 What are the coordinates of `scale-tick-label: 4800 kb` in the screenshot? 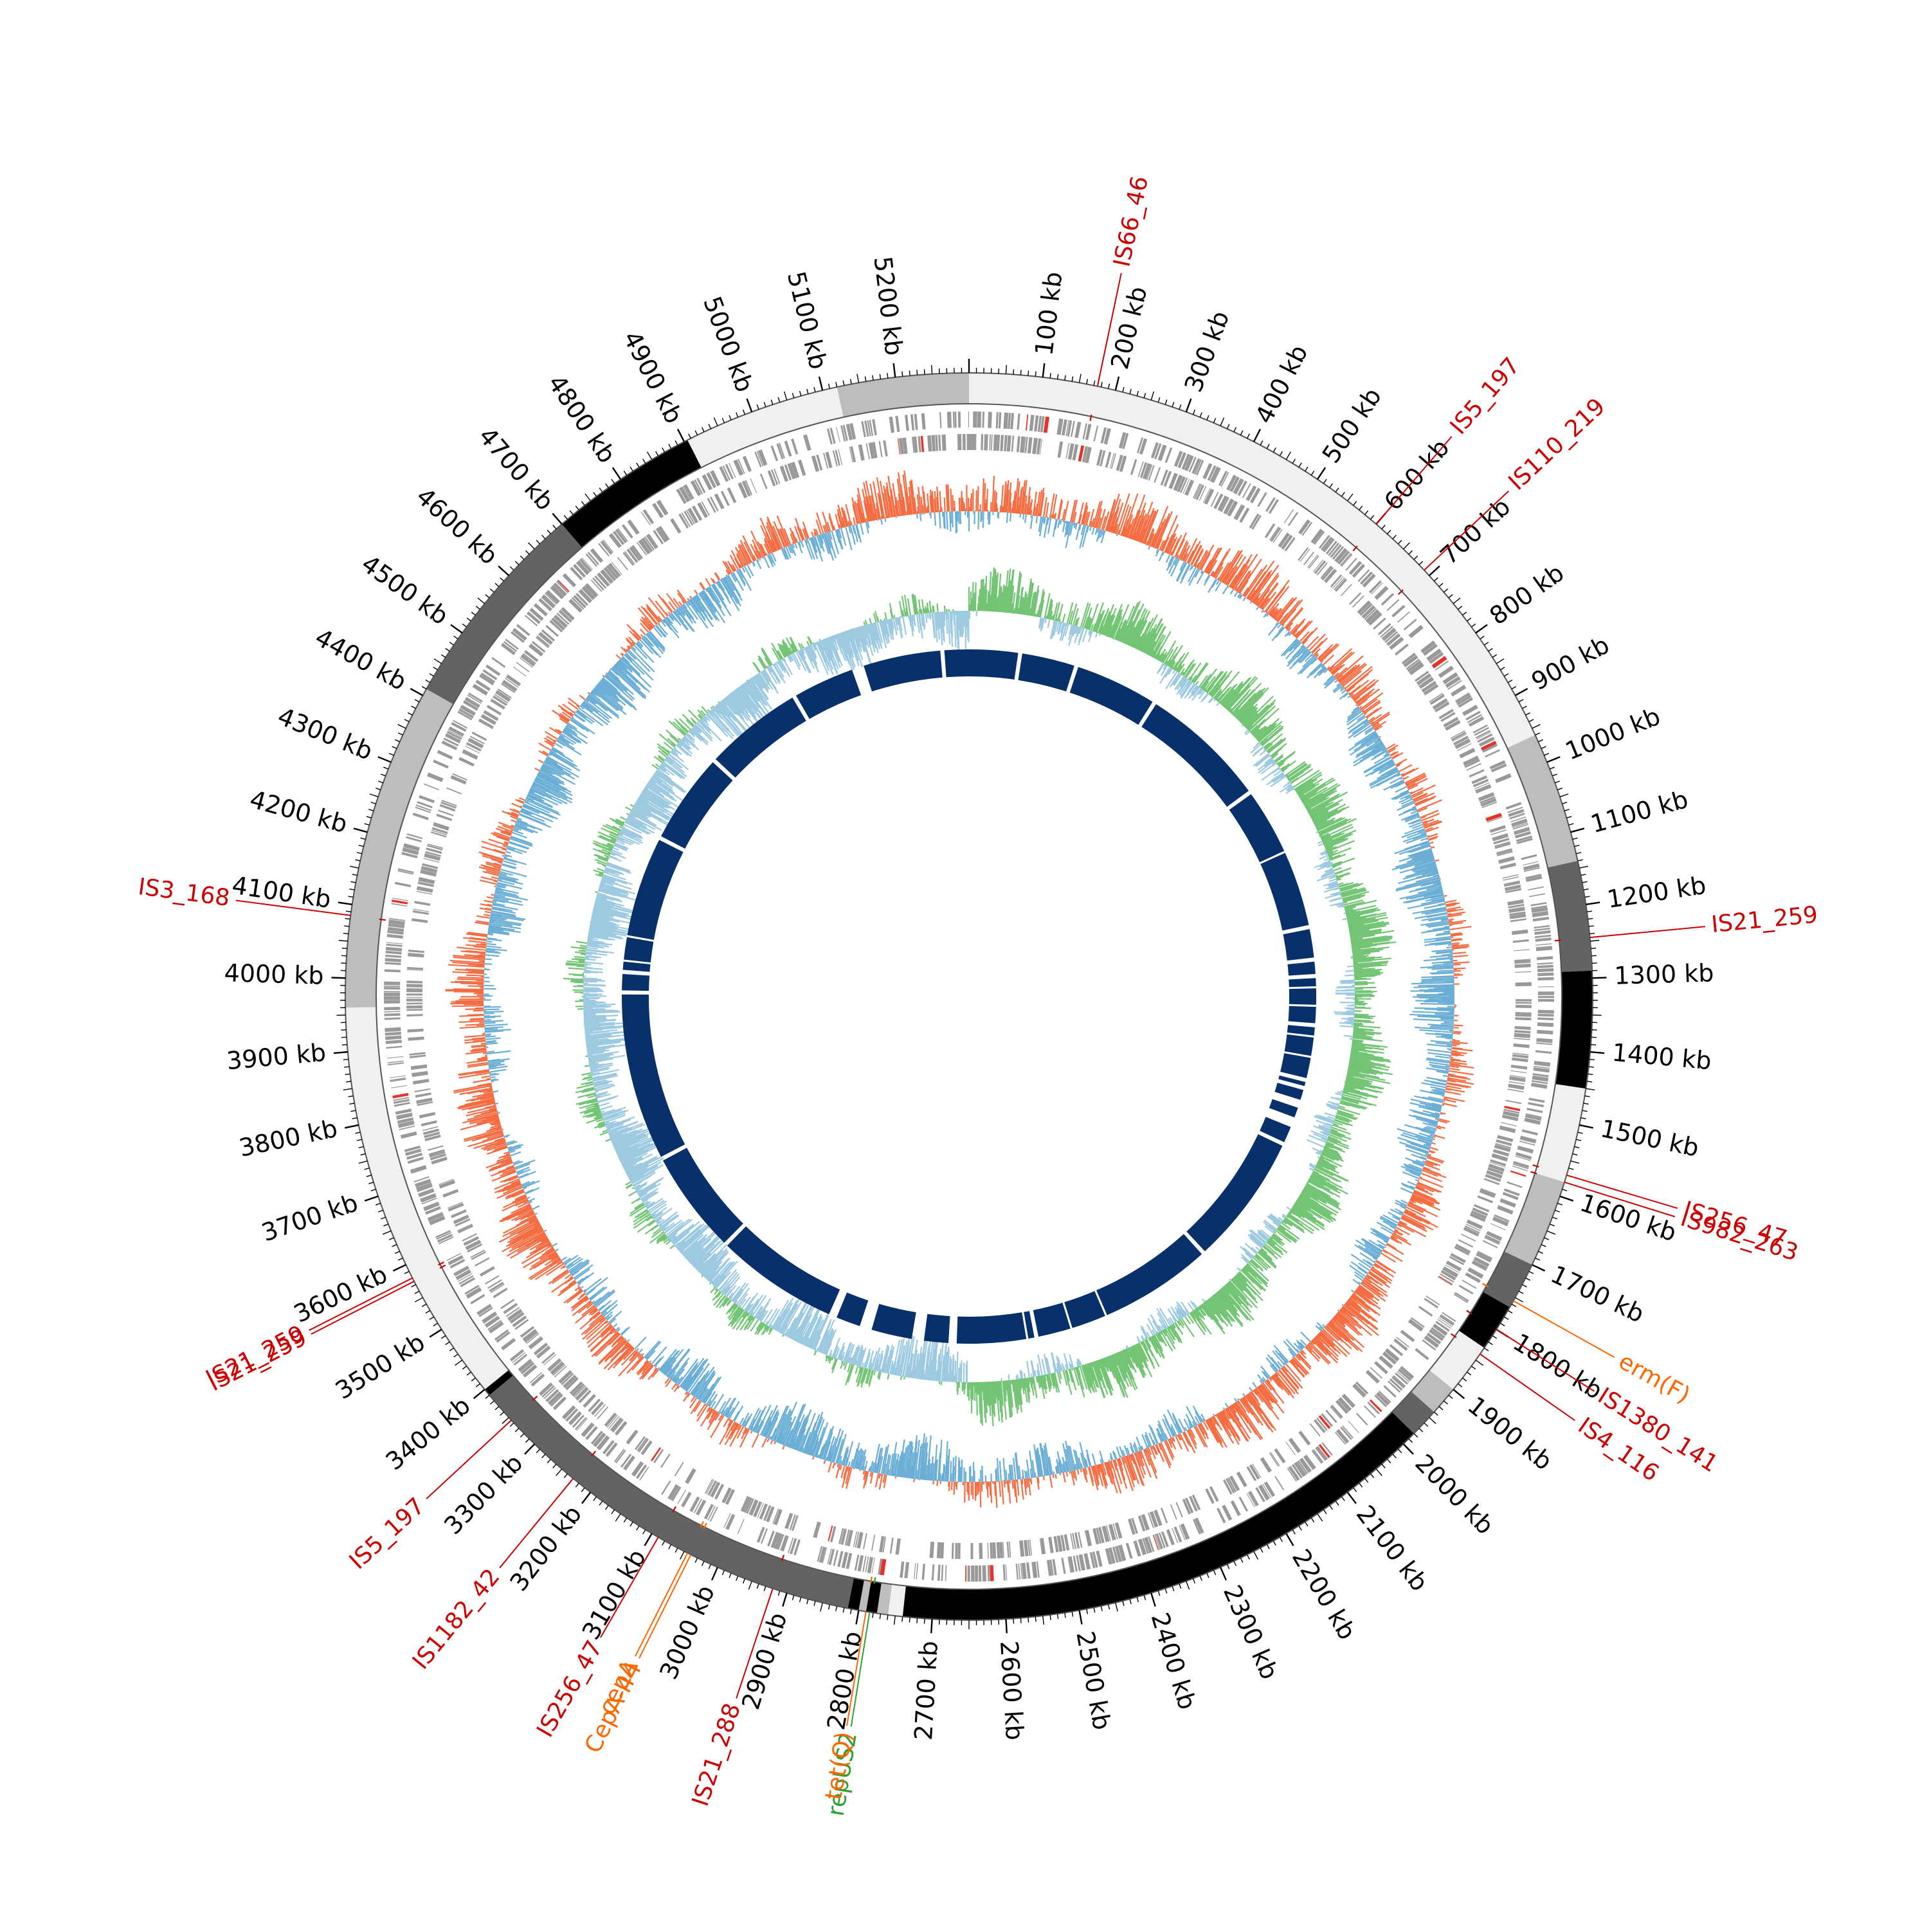 It's located at (581, 419).